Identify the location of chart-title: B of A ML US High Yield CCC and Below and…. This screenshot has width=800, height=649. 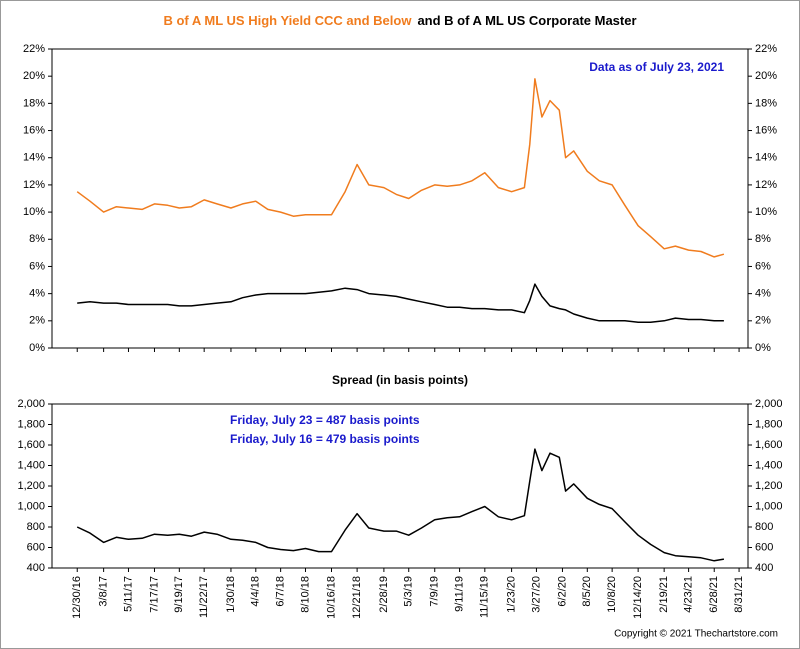
(399, 20).